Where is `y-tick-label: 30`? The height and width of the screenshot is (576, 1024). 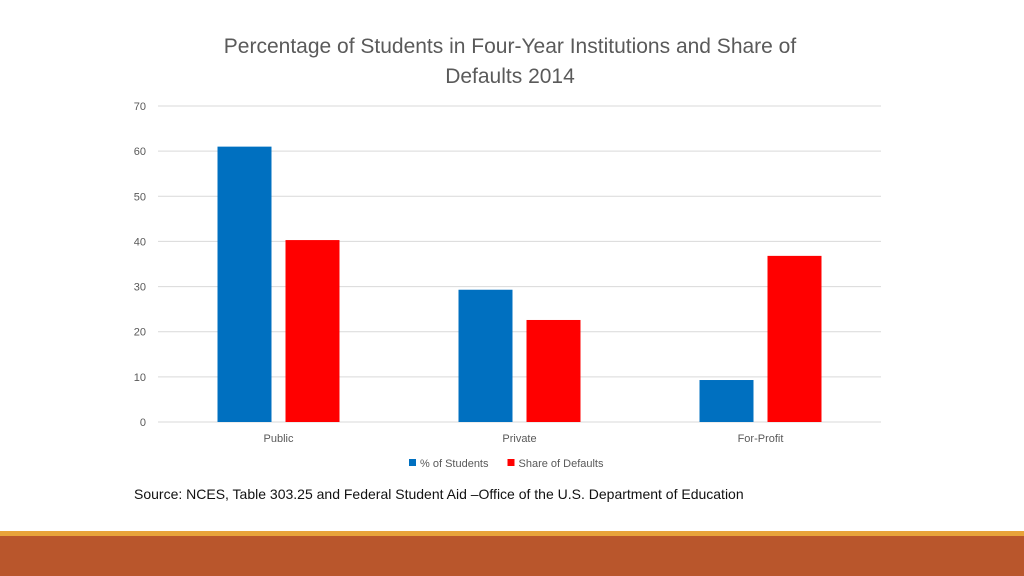
y-tick-label: 30 is located at coordinates (140, 288).